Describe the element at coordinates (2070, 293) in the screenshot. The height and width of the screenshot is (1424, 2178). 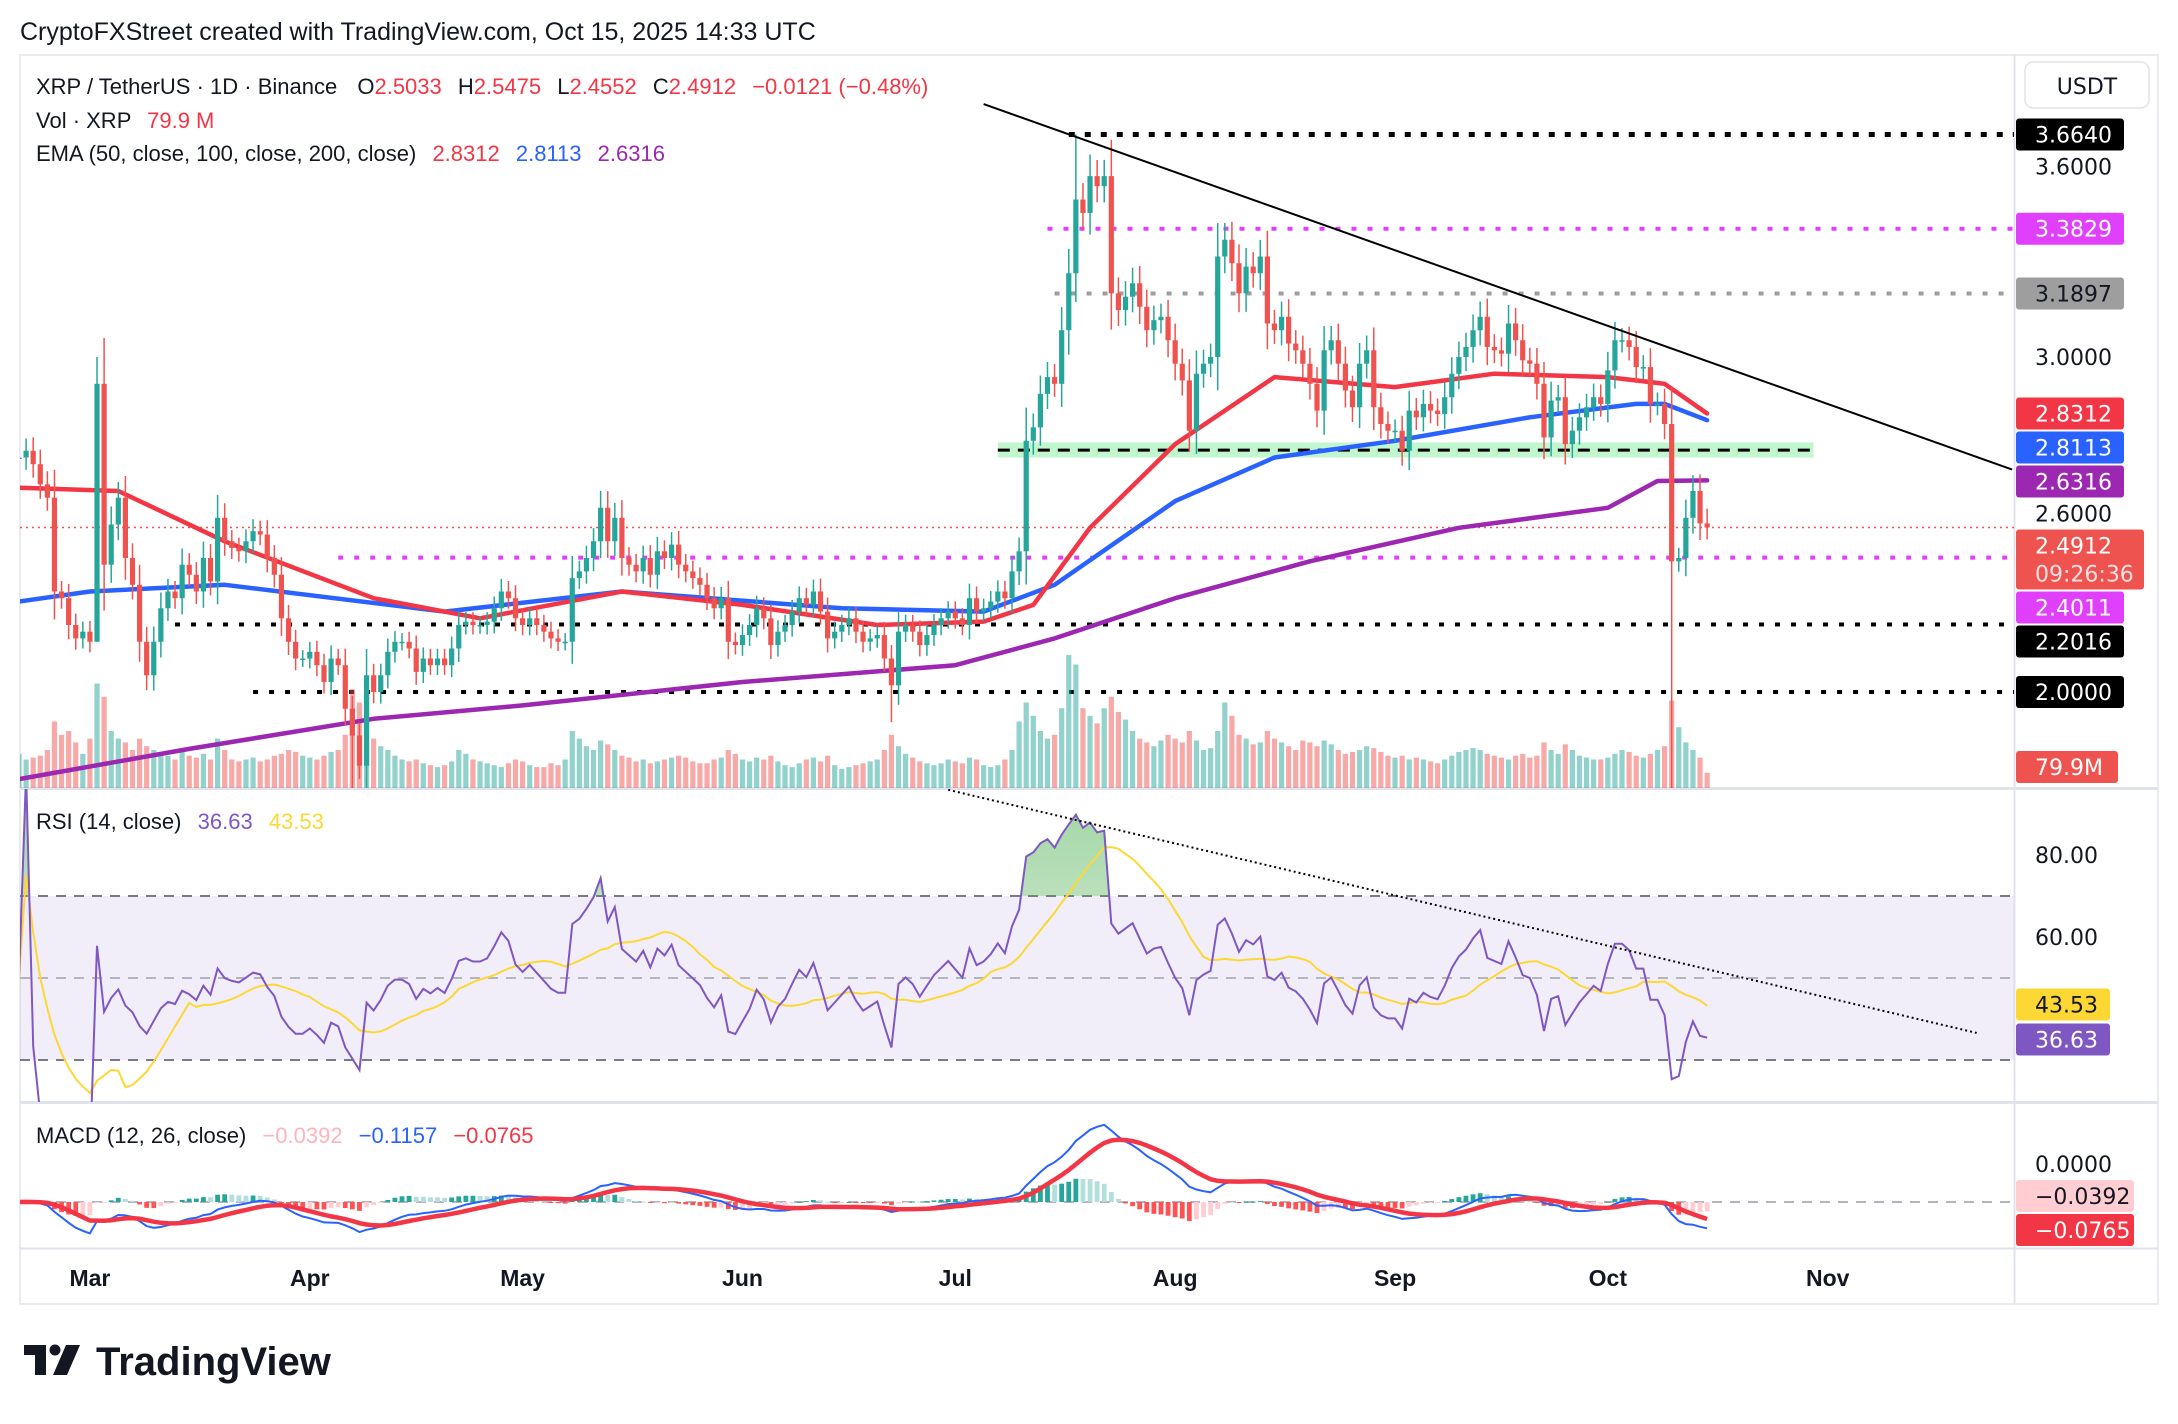
I see `price-axis-label: 3.1897` at that location.